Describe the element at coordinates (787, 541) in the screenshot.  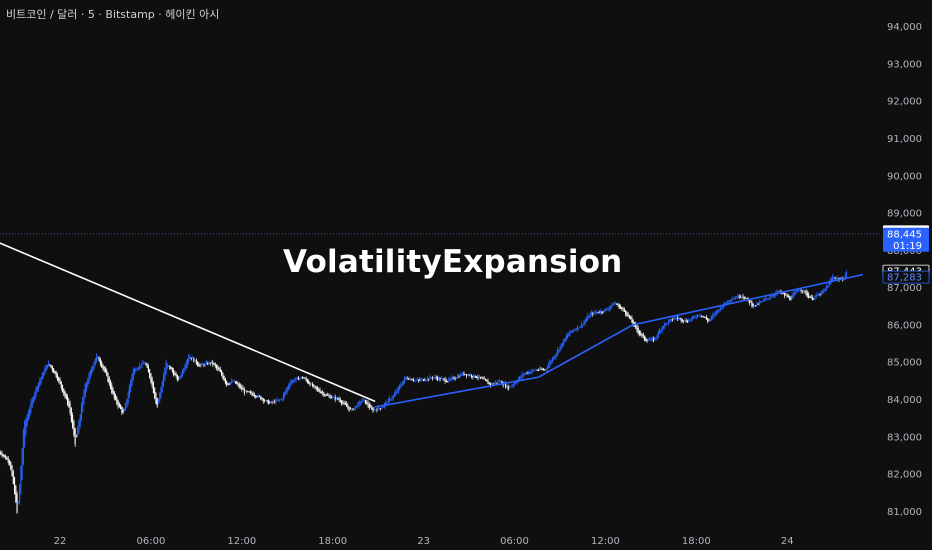
I see `x-tick-label: 24` at that location.